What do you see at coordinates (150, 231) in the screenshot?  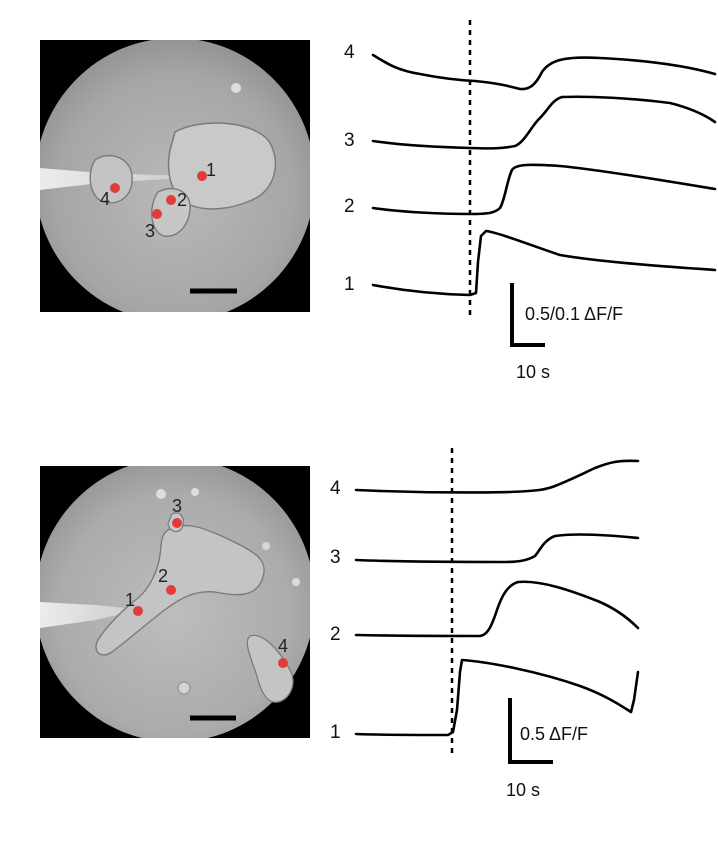 I see `cell-label-a-3: 3` at bounding box center [150, 231].